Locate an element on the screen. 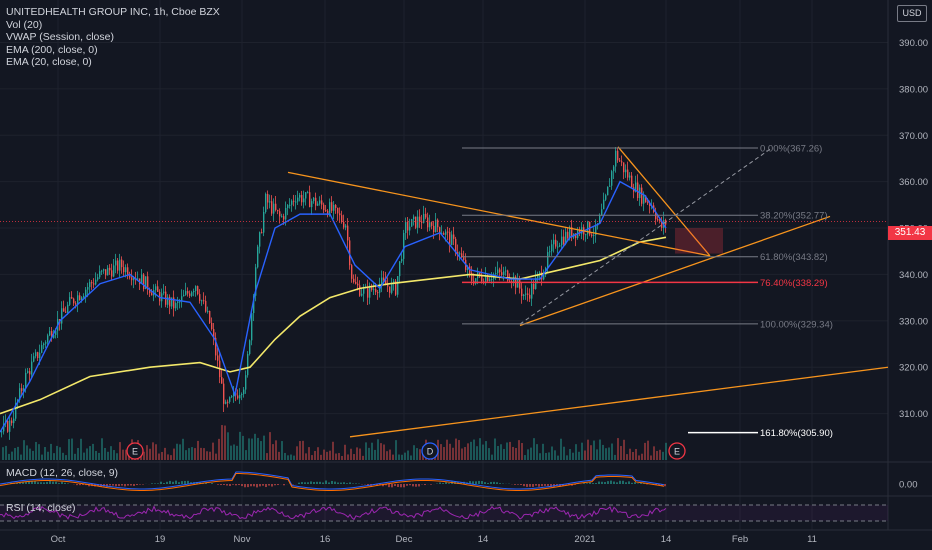  fib-level-label: 38.20%(352.77) is located at coordinates (794, 216).